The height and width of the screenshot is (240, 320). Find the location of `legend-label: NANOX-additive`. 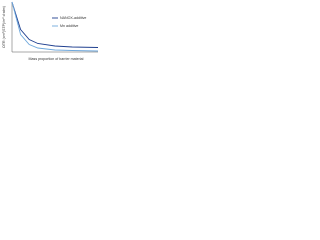

legend-label: NANOX-additive is located at coordinates (73, 18).